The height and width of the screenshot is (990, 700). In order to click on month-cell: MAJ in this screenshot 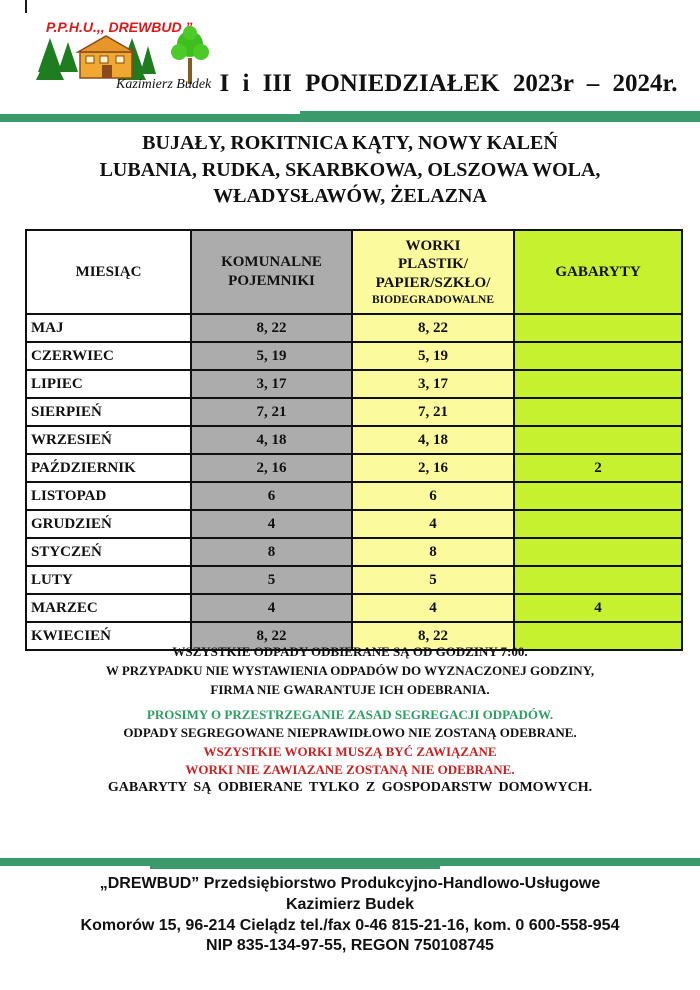, I will do `click(108, 328)`.